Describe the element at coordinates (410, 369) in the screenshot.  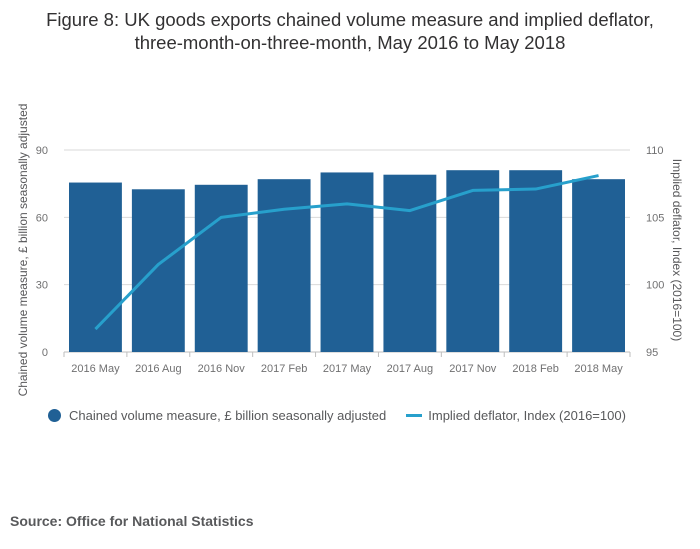
I see `x-tick-label: 2017 Aug` at that location.